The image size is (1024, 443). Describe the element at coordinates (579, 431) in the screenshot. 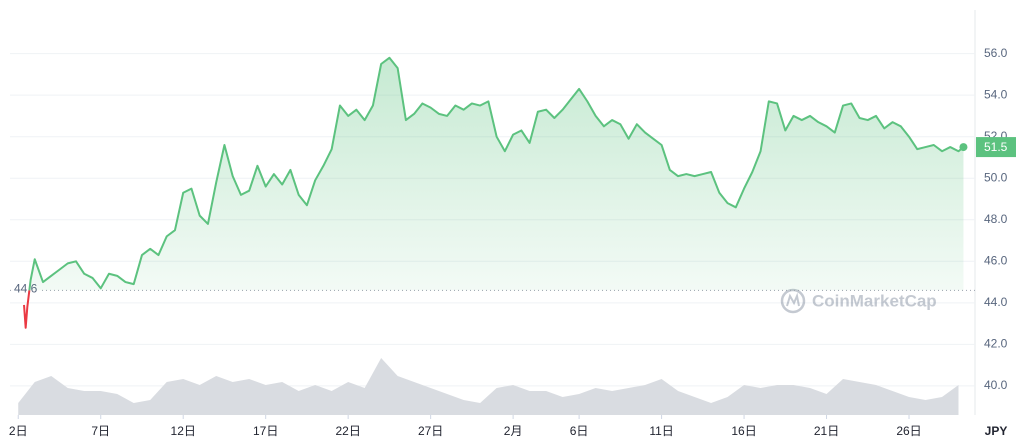

I see `x-tick-label: 6日` at that location.